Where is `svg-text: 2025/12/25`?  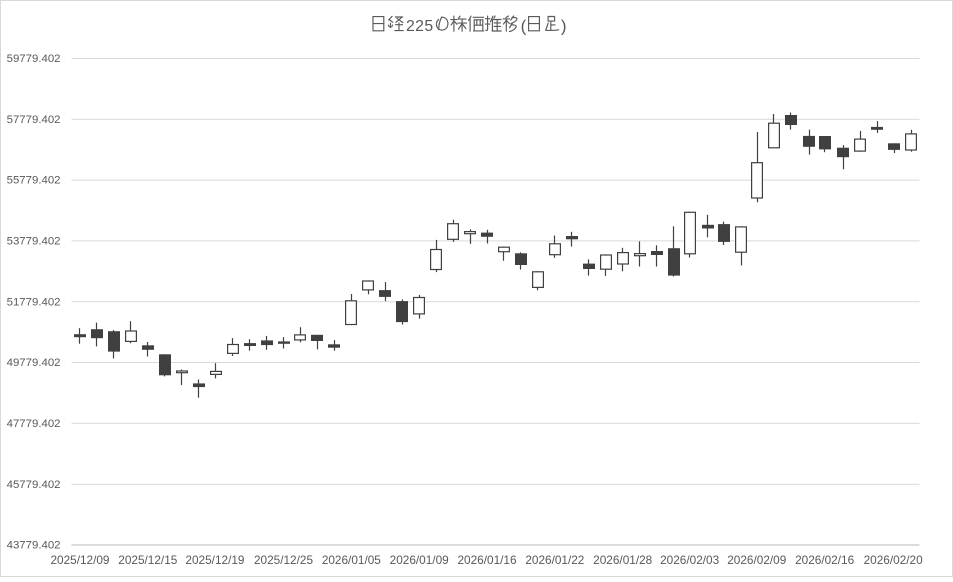 svg-text: 2025/12/25 is located at coordinates (283, 560).